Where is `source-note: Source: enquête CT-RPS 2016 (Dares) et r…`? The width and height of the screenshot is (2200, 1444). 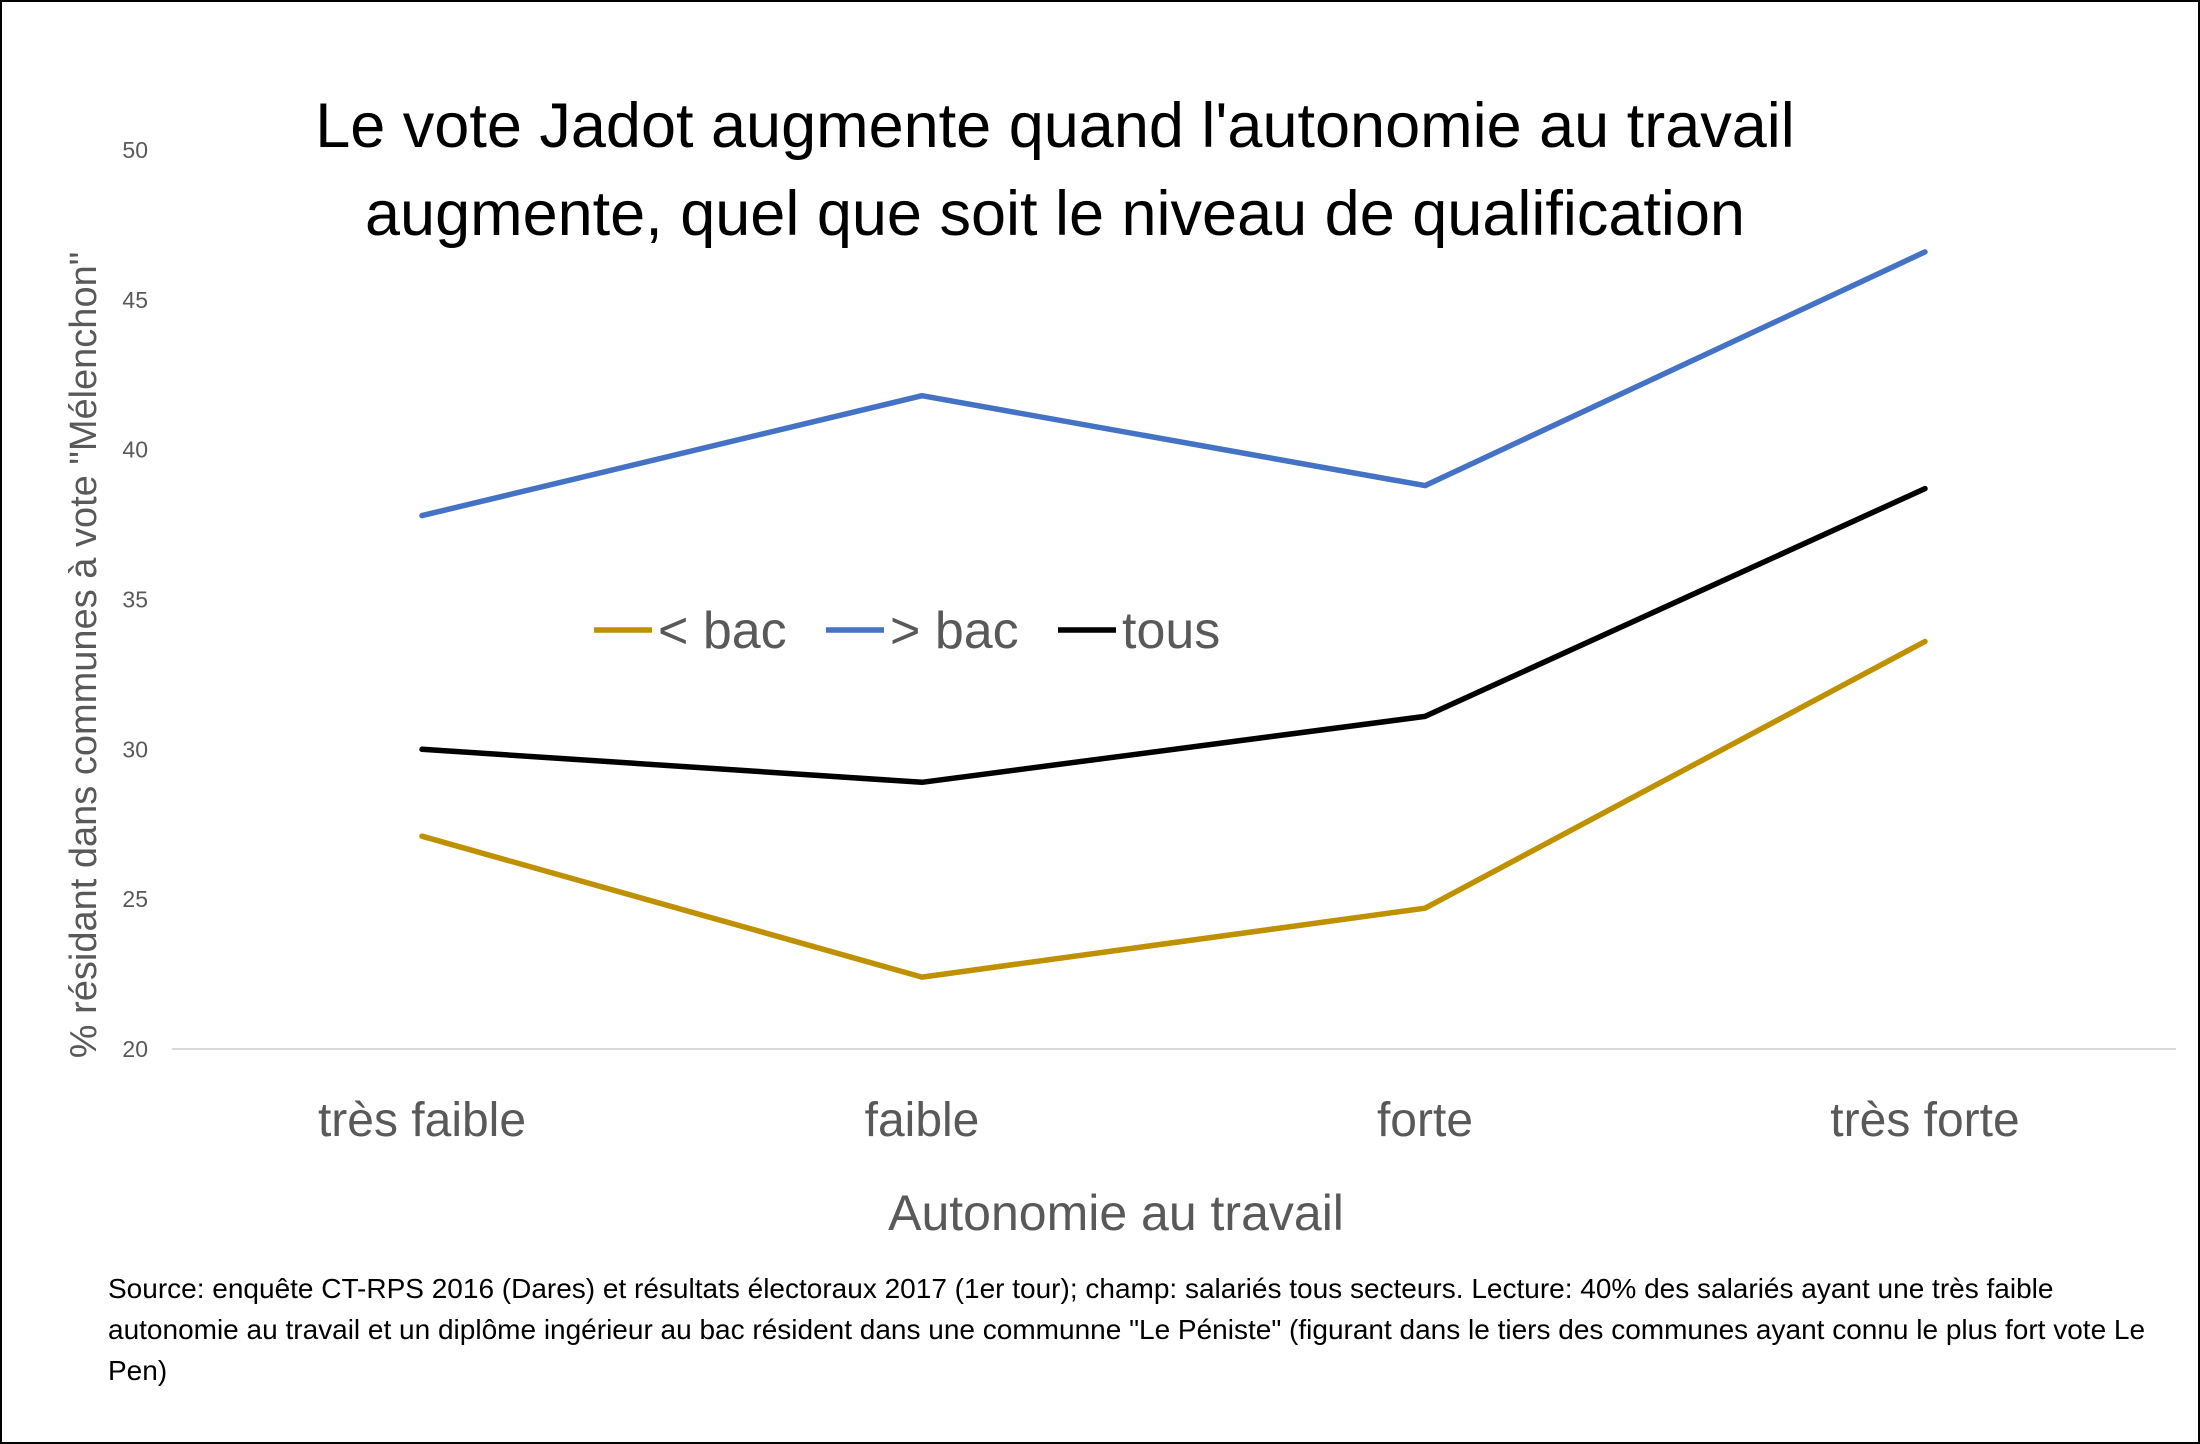
source-note: Source: enquête CT-RPS 2016 (Dares) et r… is located at coordinates (1127, 1329).